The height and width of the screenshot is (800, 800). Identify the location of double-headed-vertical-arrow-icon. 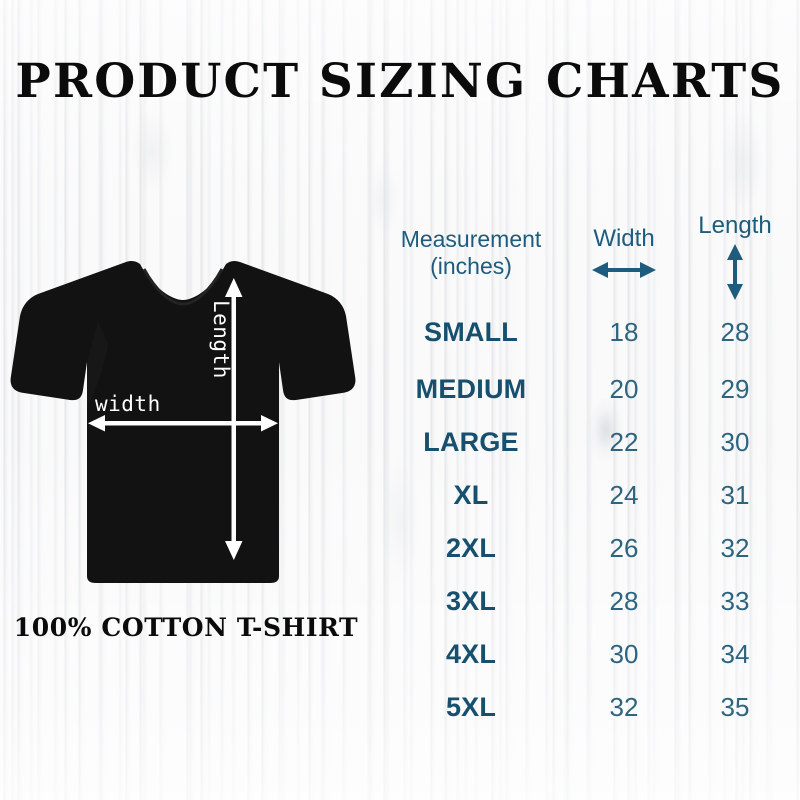
(735, 272).